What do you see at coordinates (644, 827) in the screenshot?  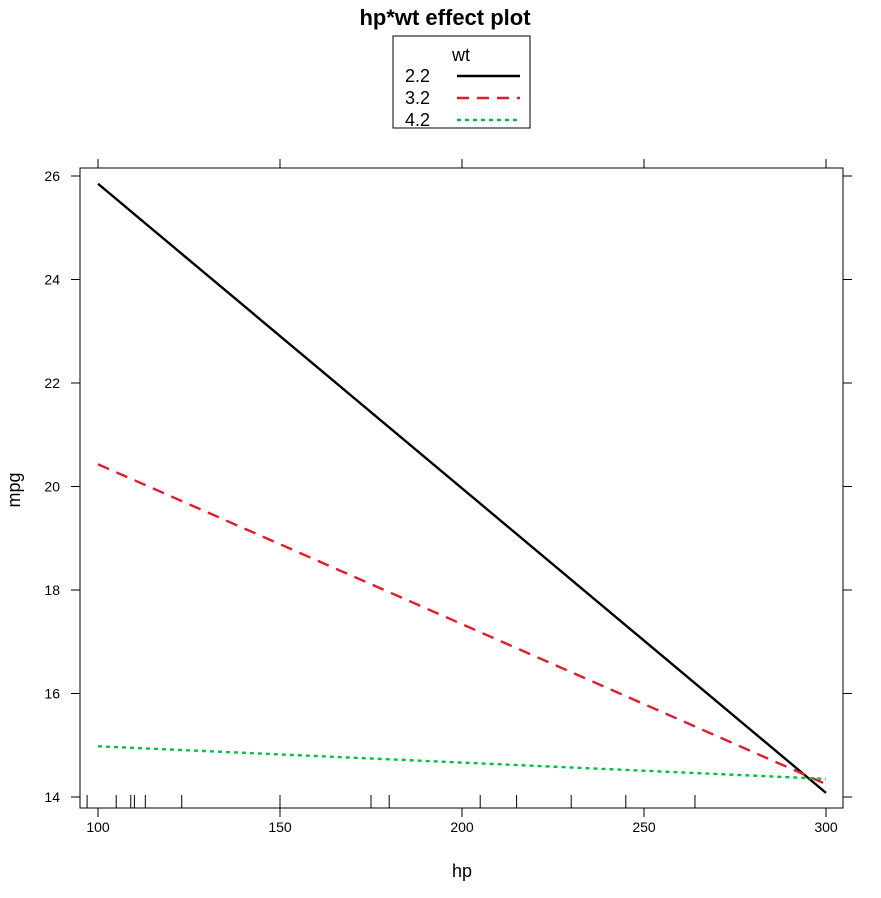 I see `x-tick-label: 250` at bounding box center [644, 827].